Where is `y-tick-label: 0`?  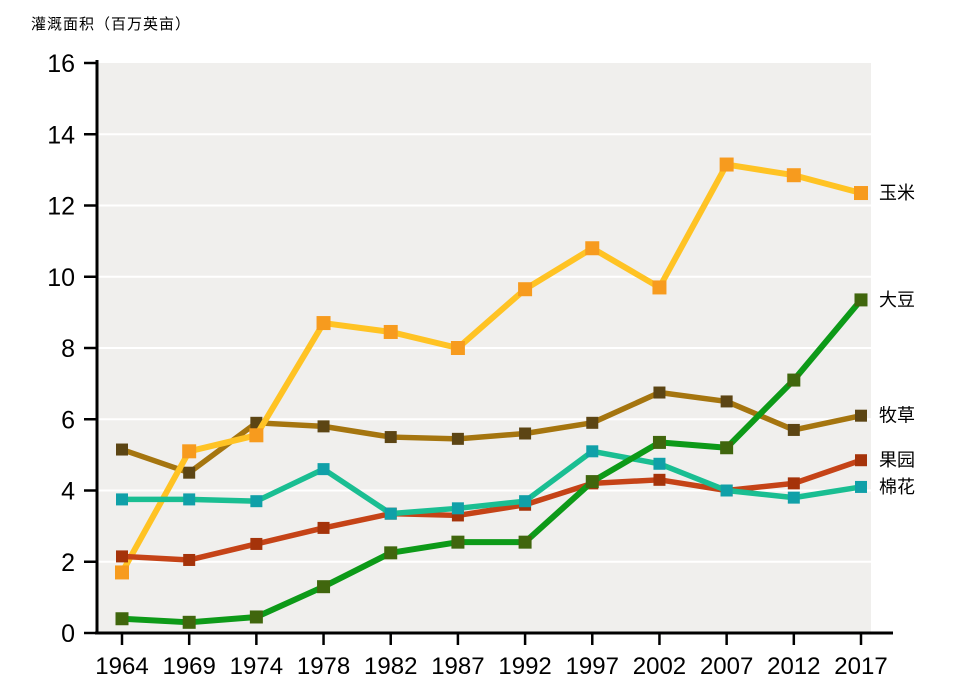
y-tick-label: 0 is located at coordinates (68, 634).